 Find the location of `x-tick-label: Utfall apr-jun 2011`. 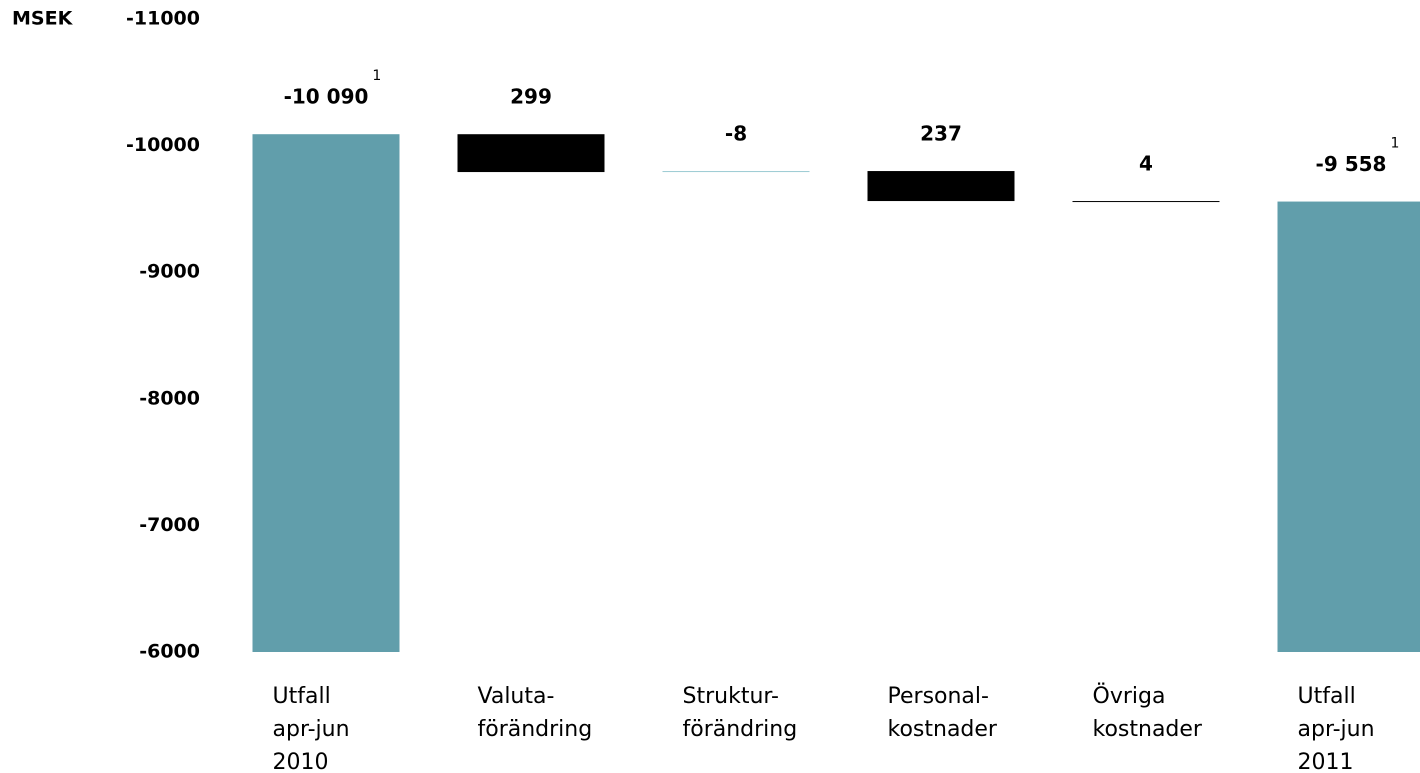

x-tick-label: Utfall apr-jun 2011 is located at coordinates (1336, 728).